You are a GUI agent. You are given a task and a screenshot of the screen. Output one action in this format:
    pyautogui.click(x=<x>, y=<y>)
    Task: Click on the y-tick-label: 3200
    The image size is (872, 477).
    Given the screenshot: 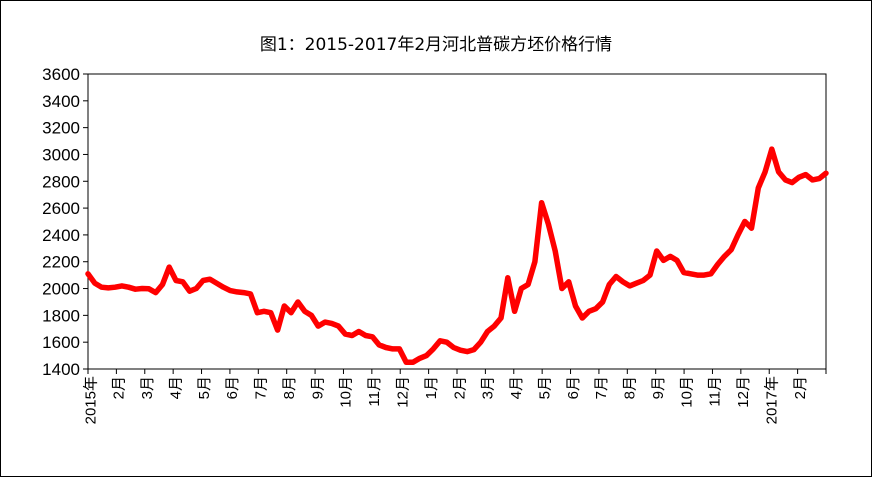 What is the action you would take?
    pyautogui.click(x=61, y=128)
    